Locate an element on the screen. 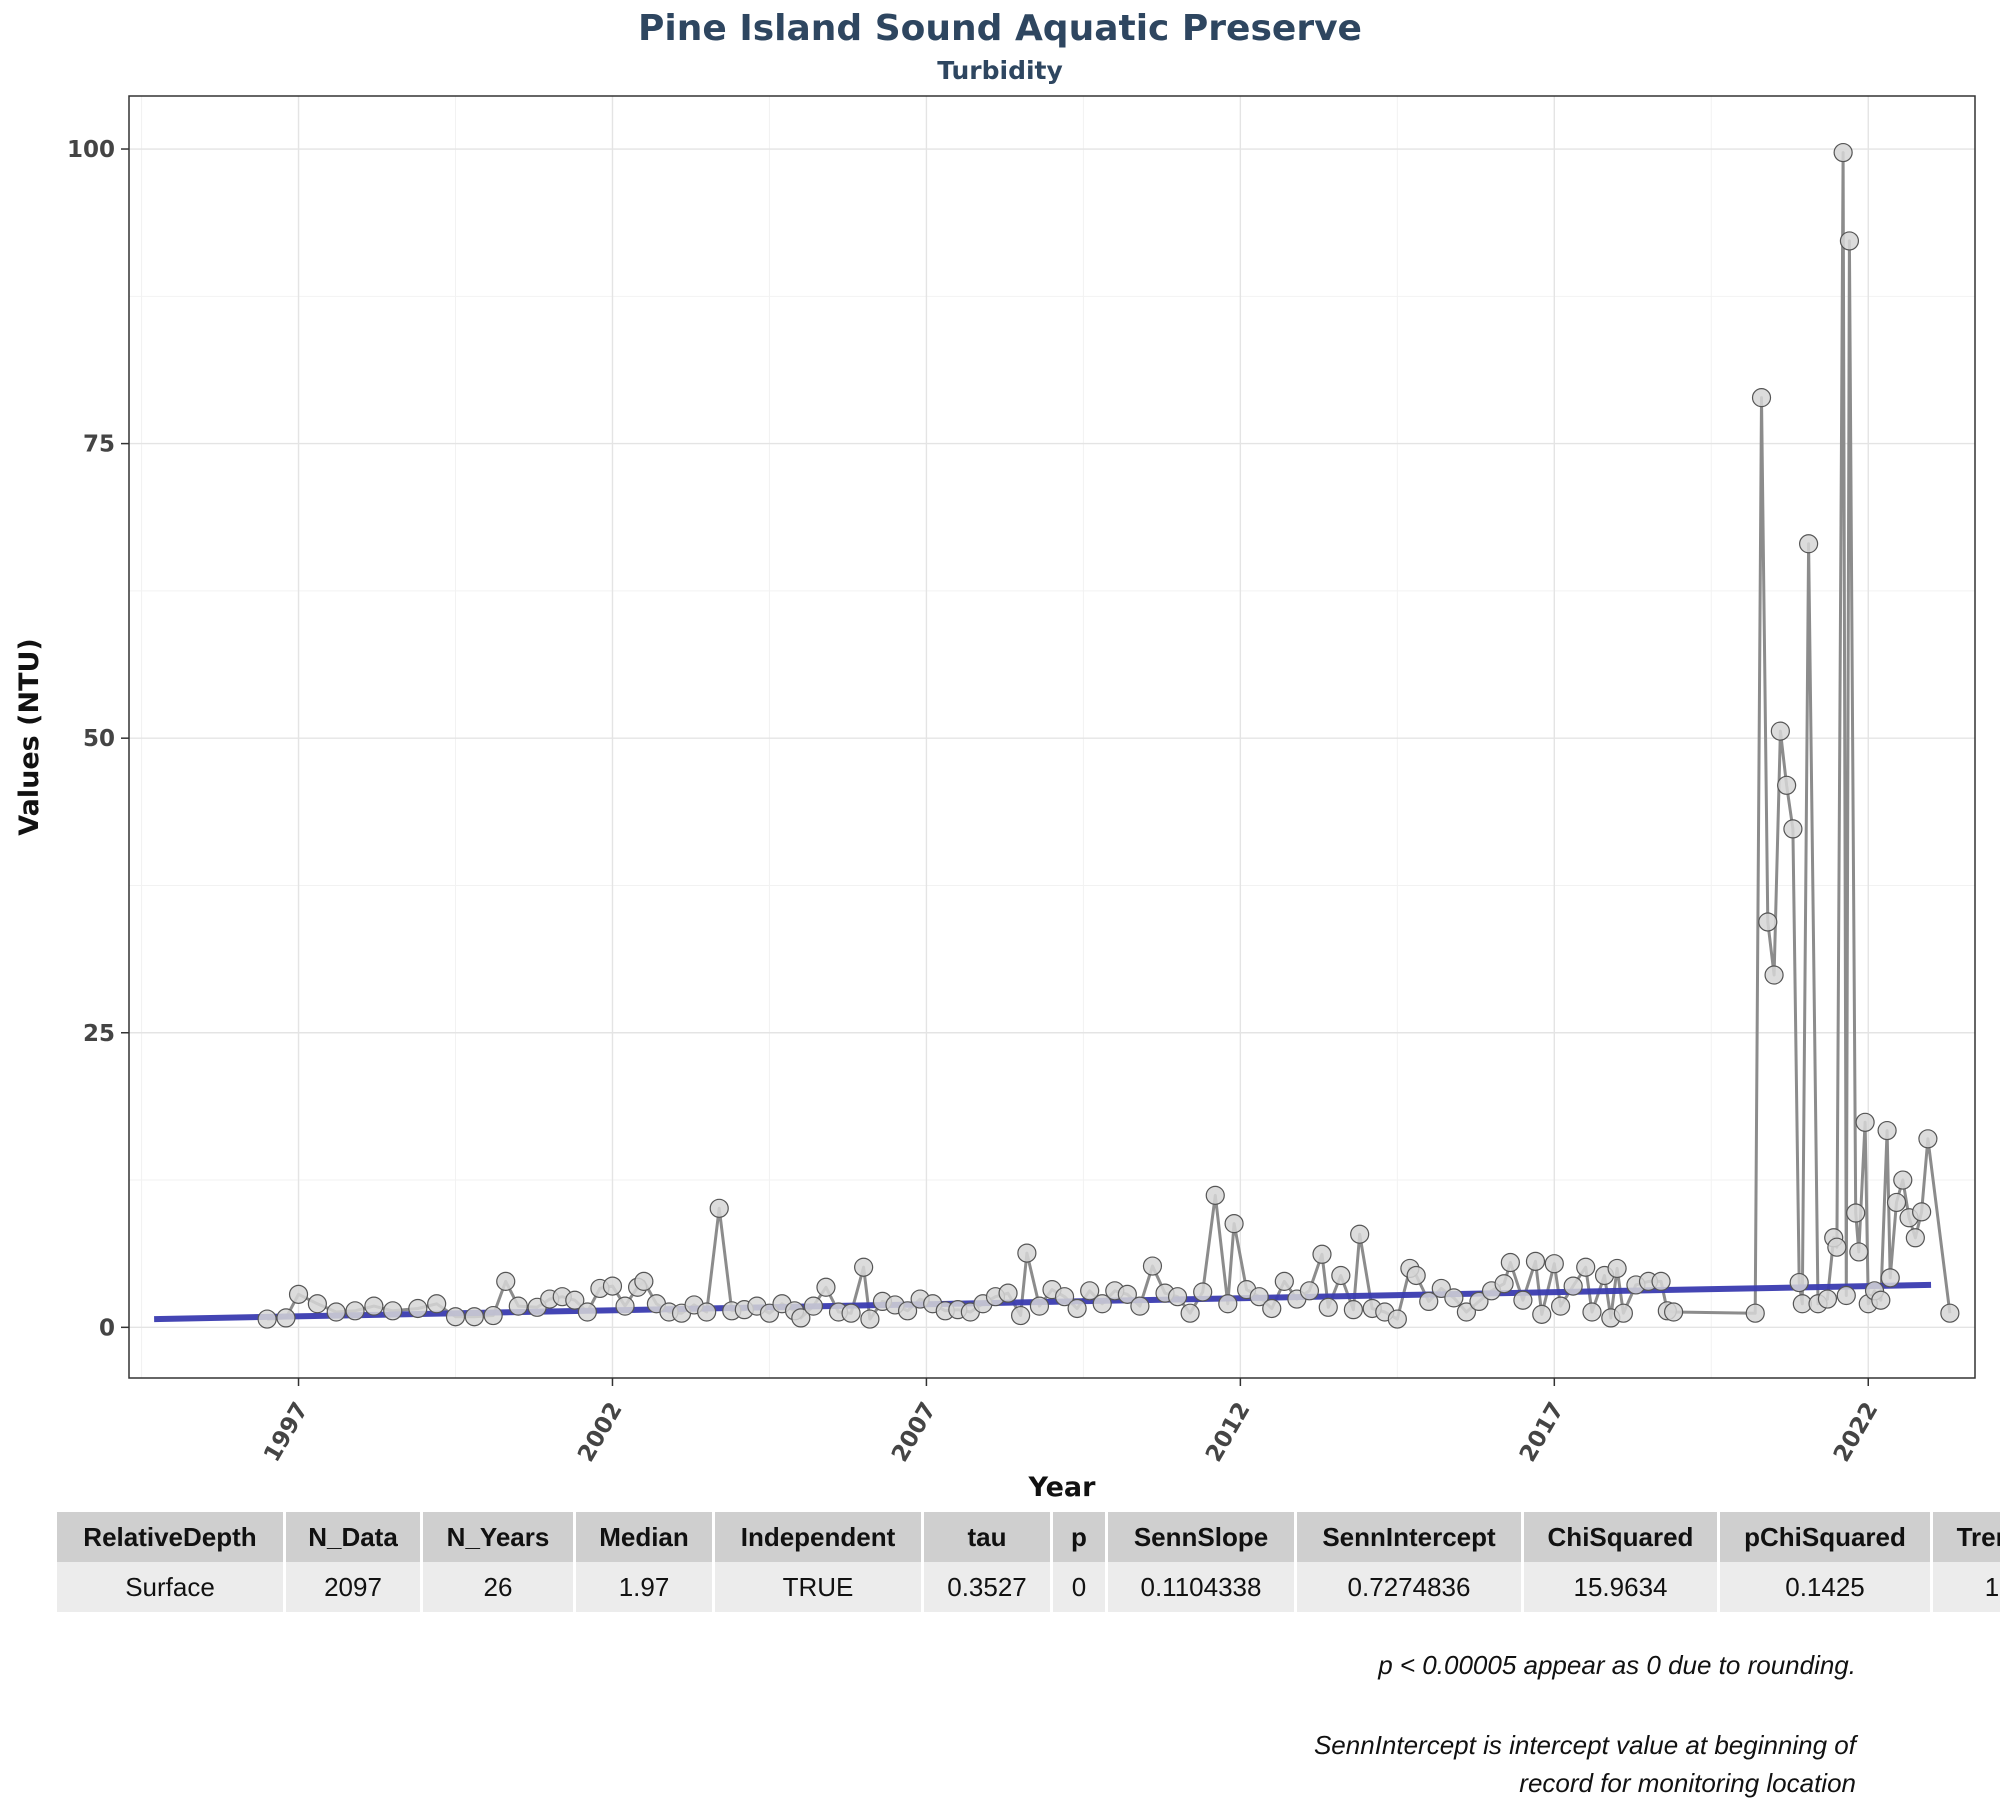 The width and height of the screenshot is (2000, 1802). x-tick-label: 2002 is located at coordinates (600, 1432).